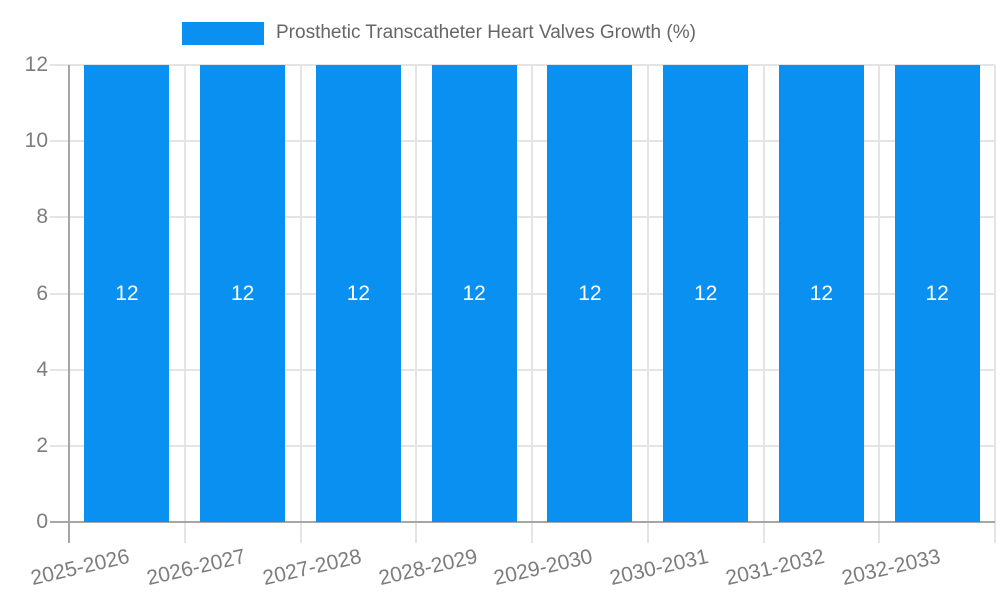 The width and height of the screenshot is (1000, 600). Describe the element at coordinates (36, 64) in the screenshot. I see `y-axis-tick-label: 12` at that location.